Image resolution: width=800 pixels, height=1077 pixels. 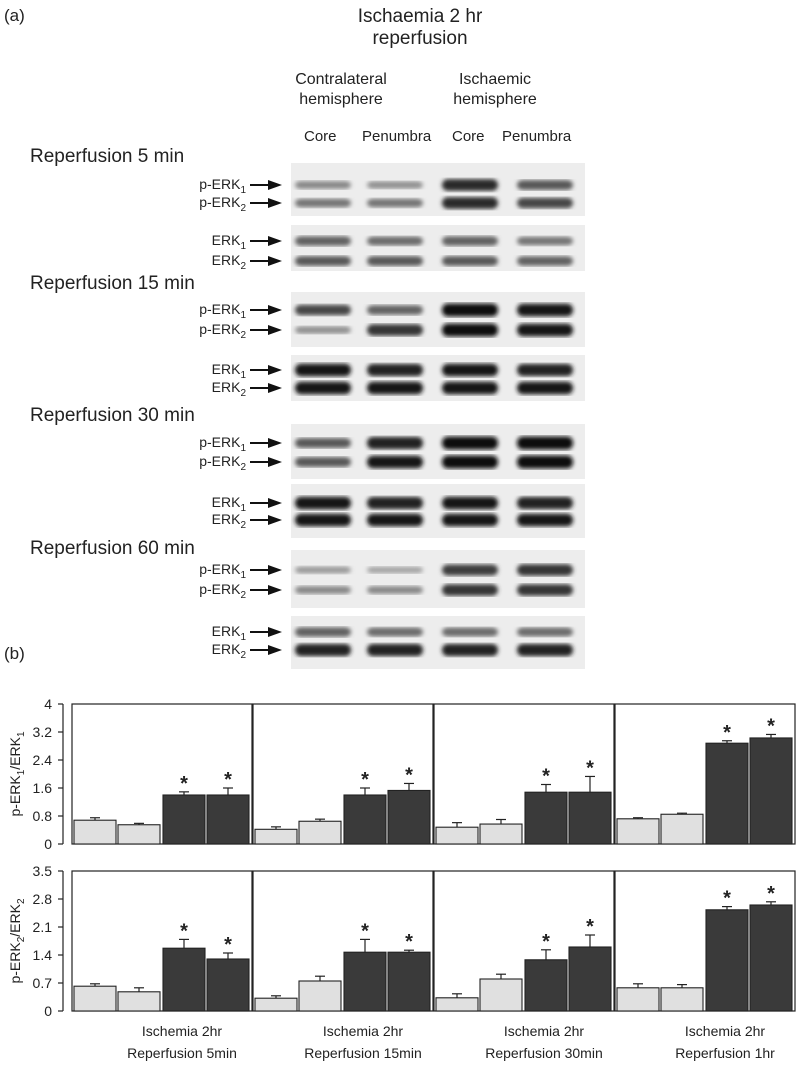 I want to click on band-label-text: p-ERK, so click(x=220, y=184).